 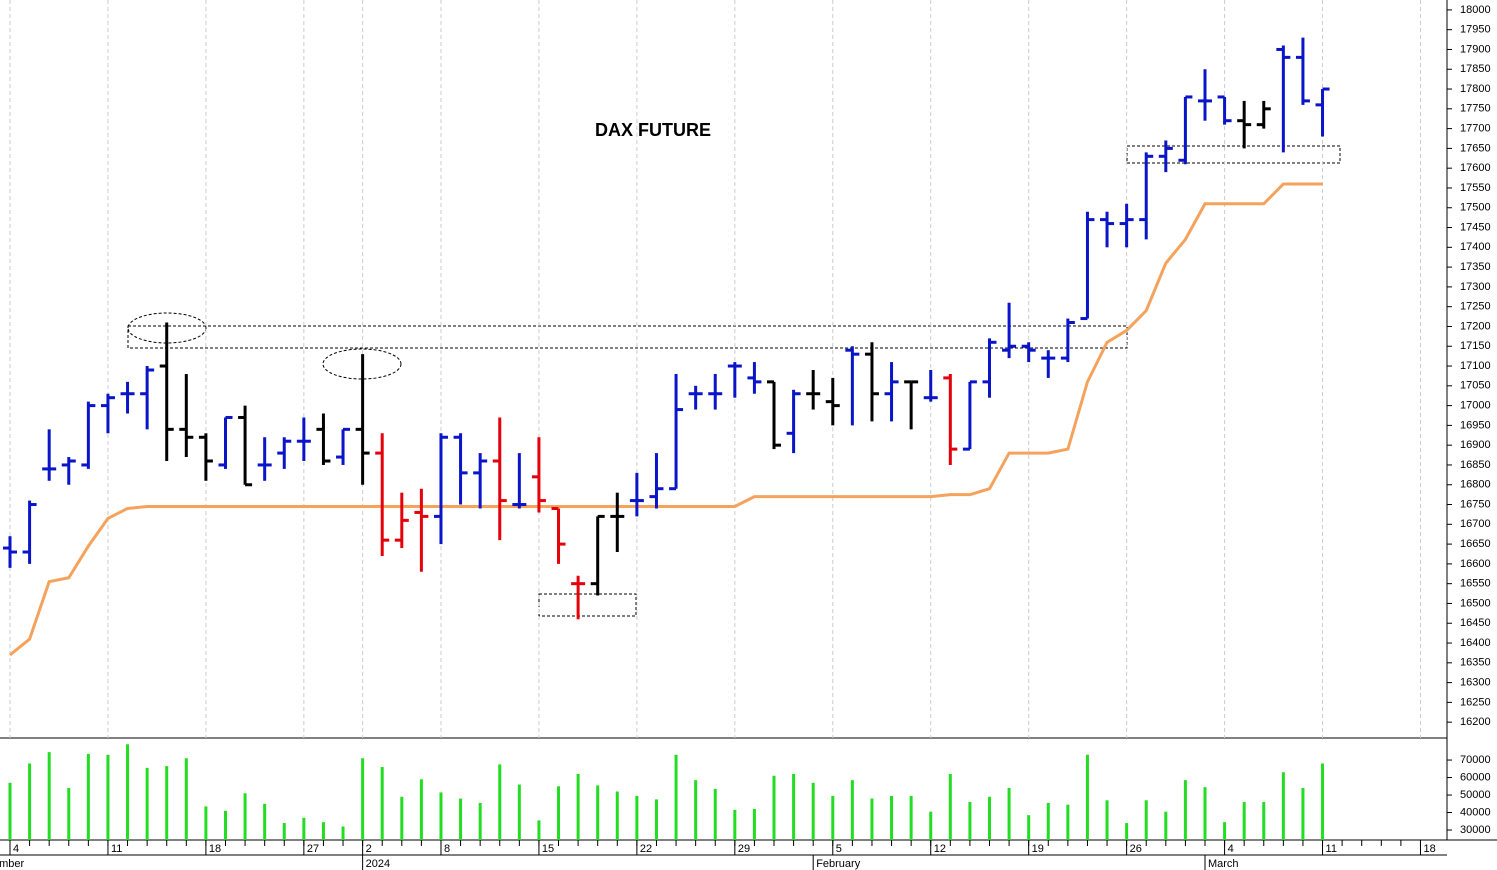 What do you see at coordinates (1475, 287) in the screenshot?
I see `y-tick-label: 17300` at bounding box center [1475, 287].